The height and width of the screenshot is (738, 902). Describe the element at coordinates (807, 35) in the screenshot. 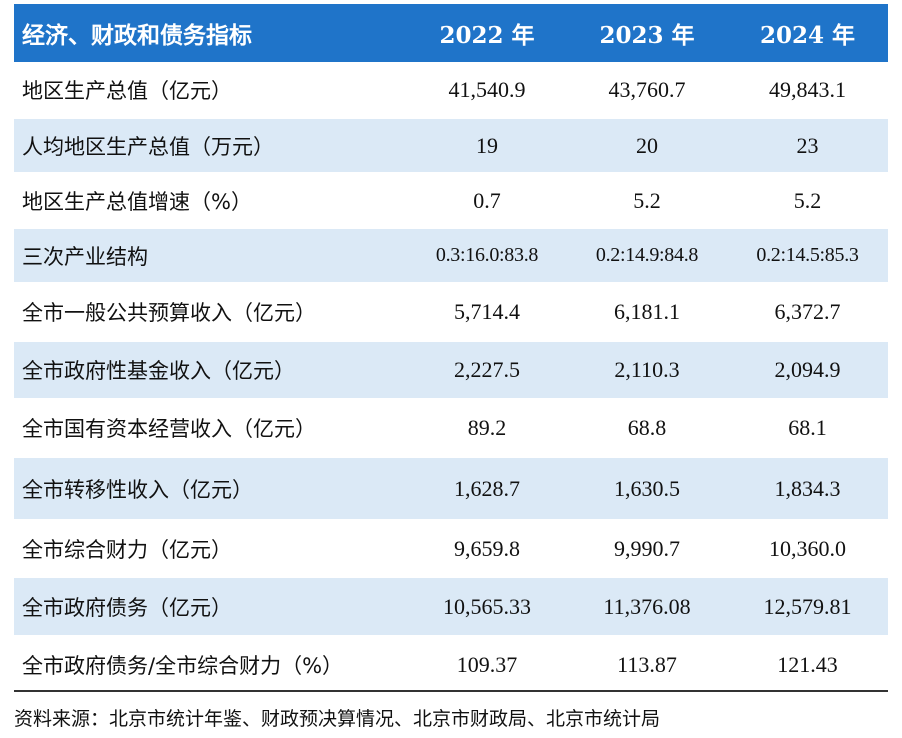

I see `header-year-2024: 2024 年` at that location.